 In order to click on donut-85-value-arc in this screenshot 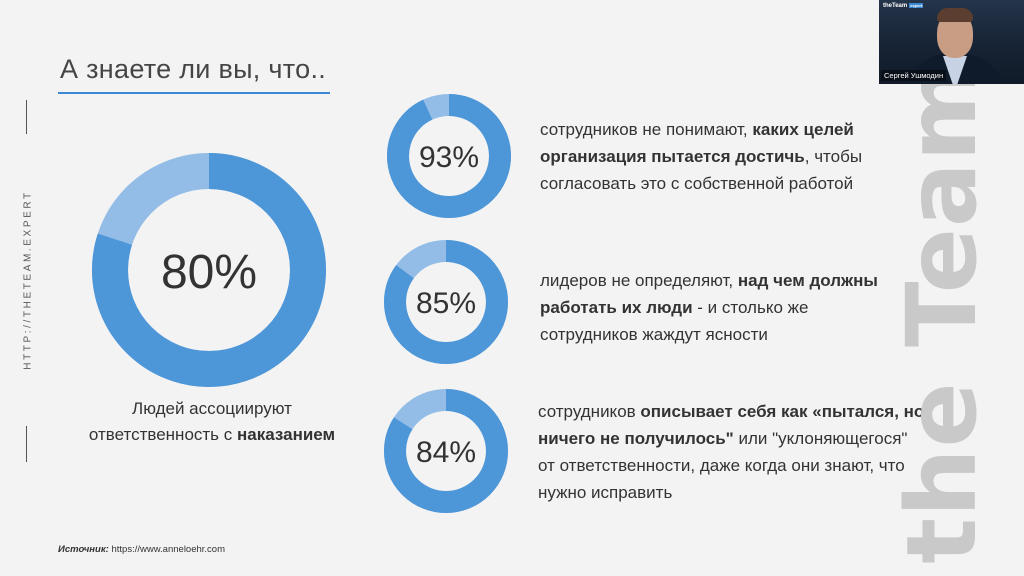, I will do `click(446, 302)`.